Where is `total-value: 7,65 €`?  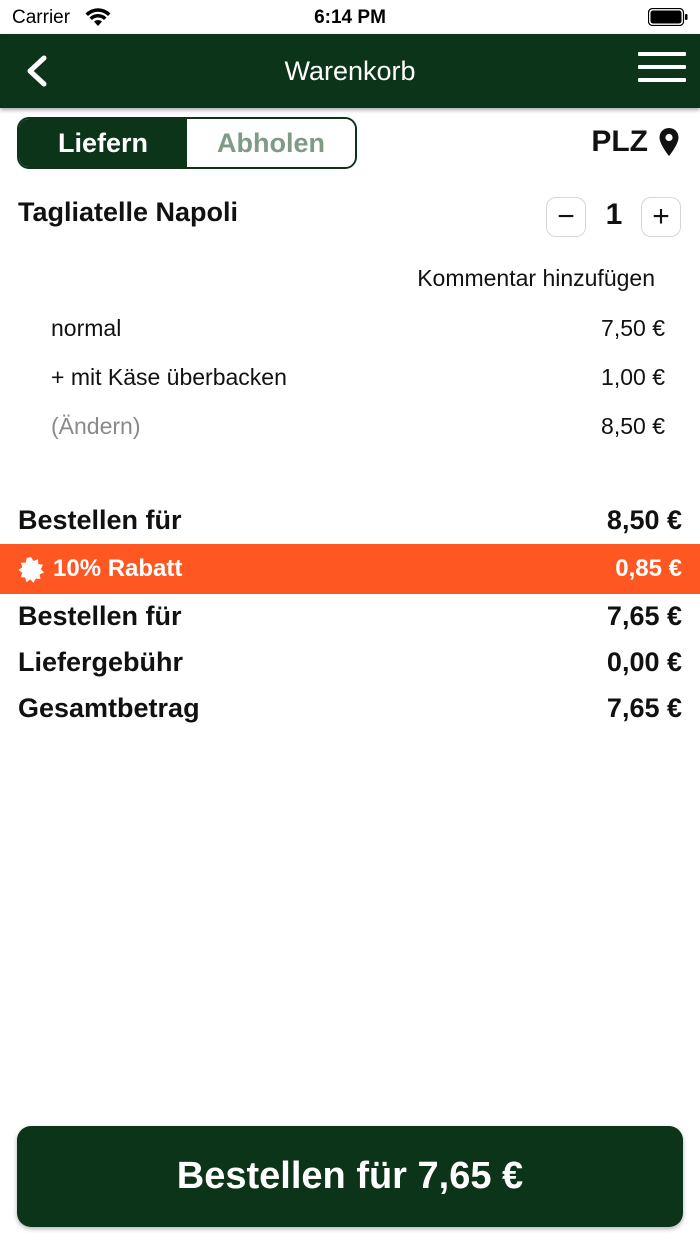
total-value: 7,65 € is located at coordinates (644, 707).